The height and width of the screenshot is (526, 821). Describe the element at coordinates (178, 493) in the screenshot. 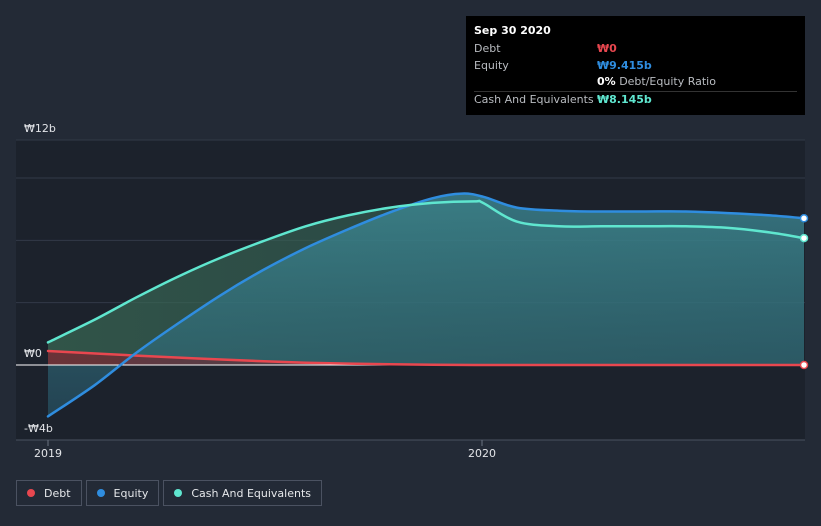

I see `legend-dot-cash` at that location.